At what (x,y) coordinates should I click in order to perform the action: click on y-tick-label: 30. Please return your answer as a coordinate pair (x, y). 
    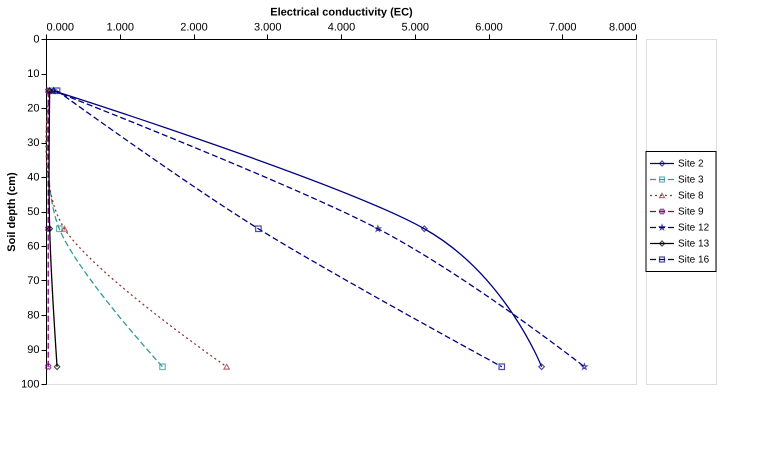
    Looking at the image, I should click on (33, 143).